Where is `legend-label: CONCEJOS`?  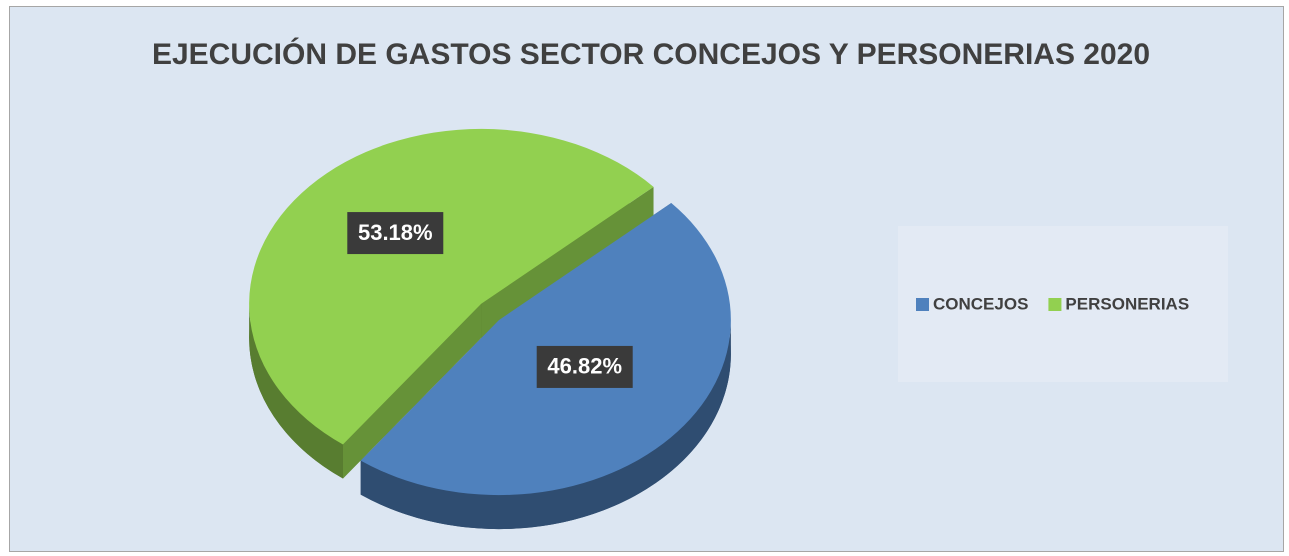 legend-label: CONCEJOS is located at coordinates (980, 303).